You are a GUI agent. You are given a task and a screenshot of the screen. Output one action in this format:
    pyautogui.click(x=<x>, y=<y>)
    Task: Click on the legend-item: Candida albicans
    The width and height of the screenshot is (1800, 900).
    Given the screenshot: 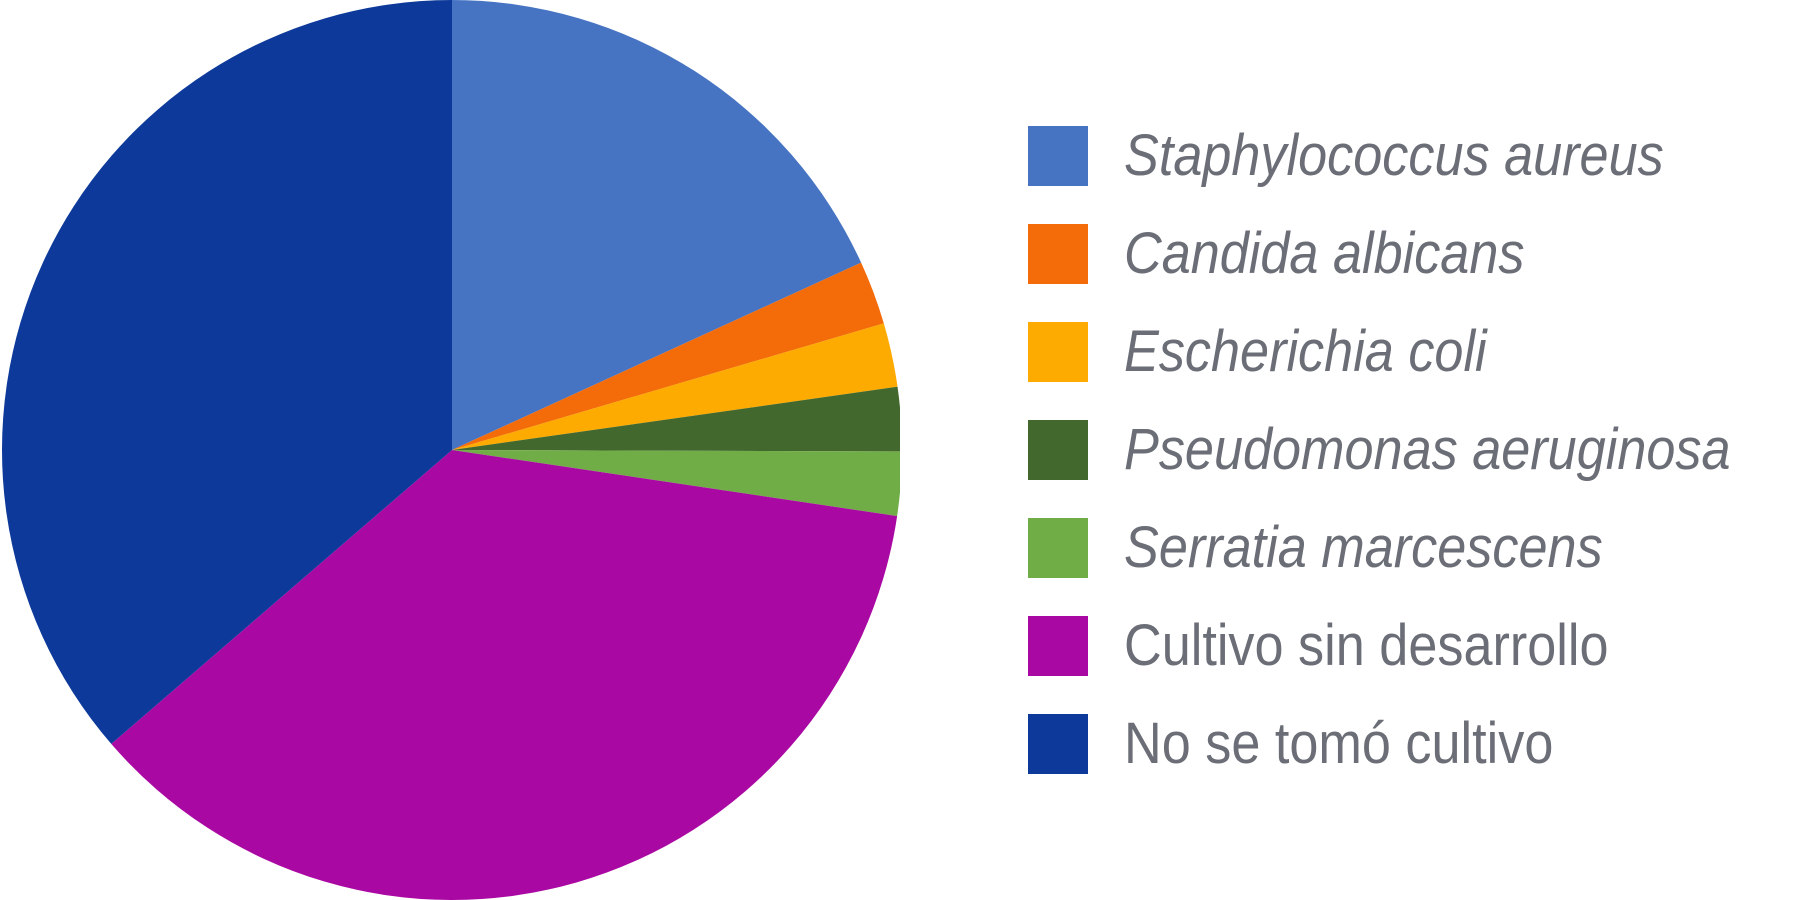 What is the action you would take?
    pyautogui.click(x=1413, y=254)
    